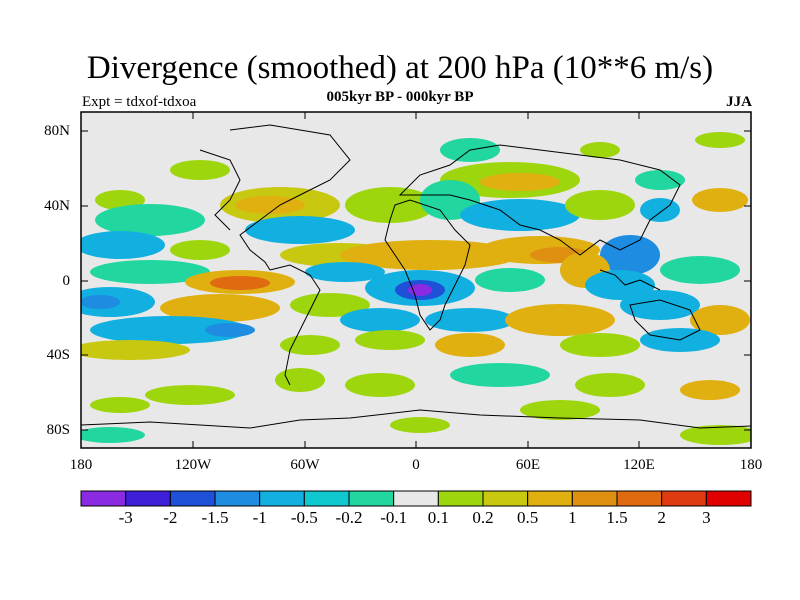  What do you see at coordinates (305, 465) in the screenshot?
I see `lon-label-60w: 60W` at bounding box center [305, 465].